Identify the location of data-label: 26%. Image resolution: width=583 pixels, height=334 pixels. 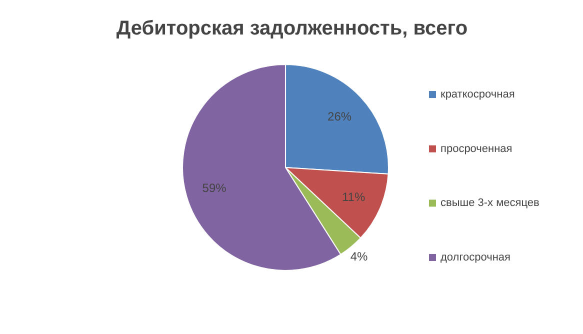
(340, 117).